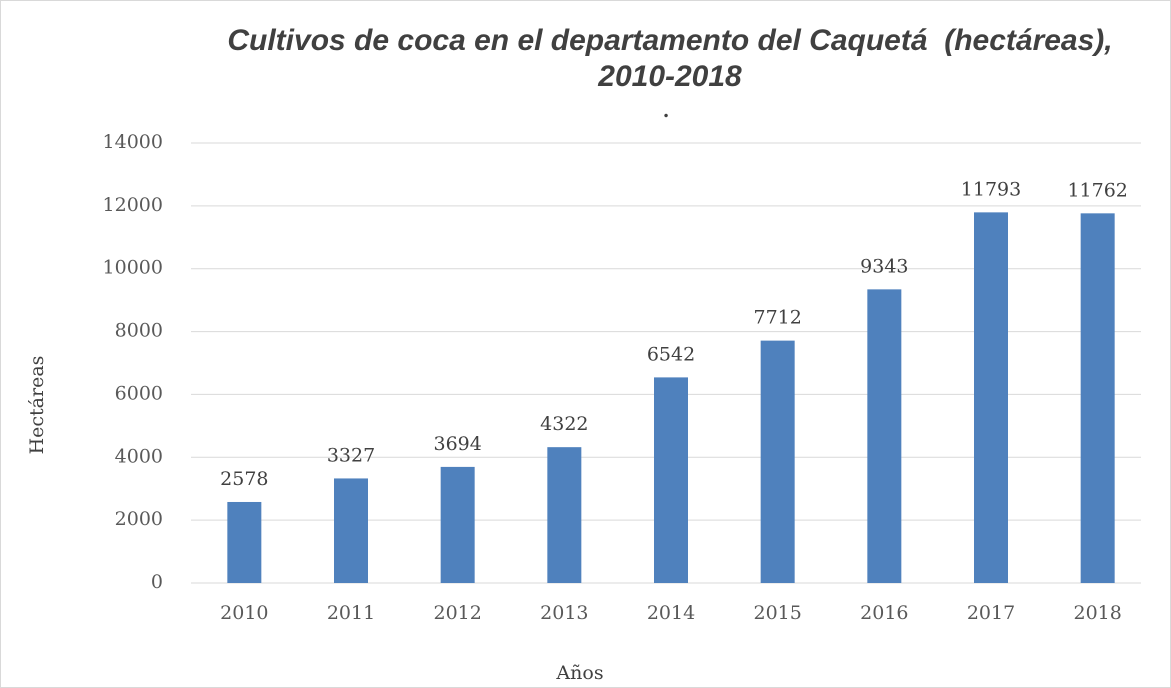  What do you see at coordinates (139, 393) in the screenshot?
I see `y-tick-label: 6000` at bounding box center [139, 393].